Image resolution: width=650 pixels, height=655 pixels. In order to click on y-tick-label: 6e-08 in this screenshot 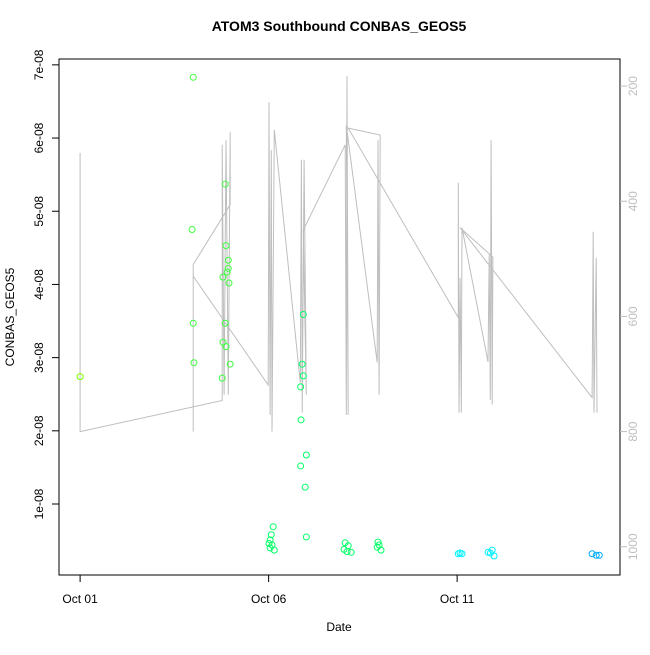, I will do `click(39, 137)`.